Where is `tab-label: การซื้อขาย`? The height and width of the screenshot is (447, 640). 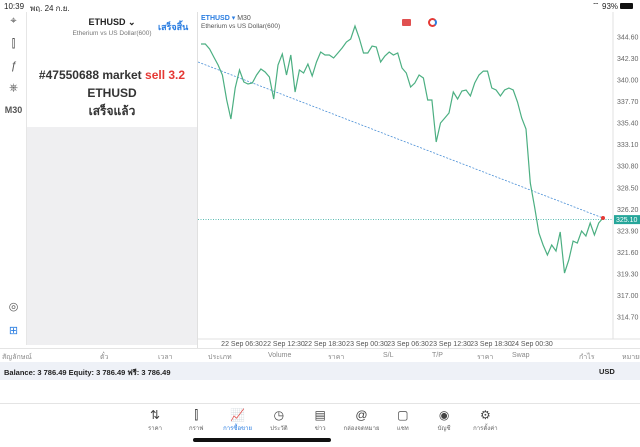
tab-label: การซื้อขาย is located at coordinates (238, 429).